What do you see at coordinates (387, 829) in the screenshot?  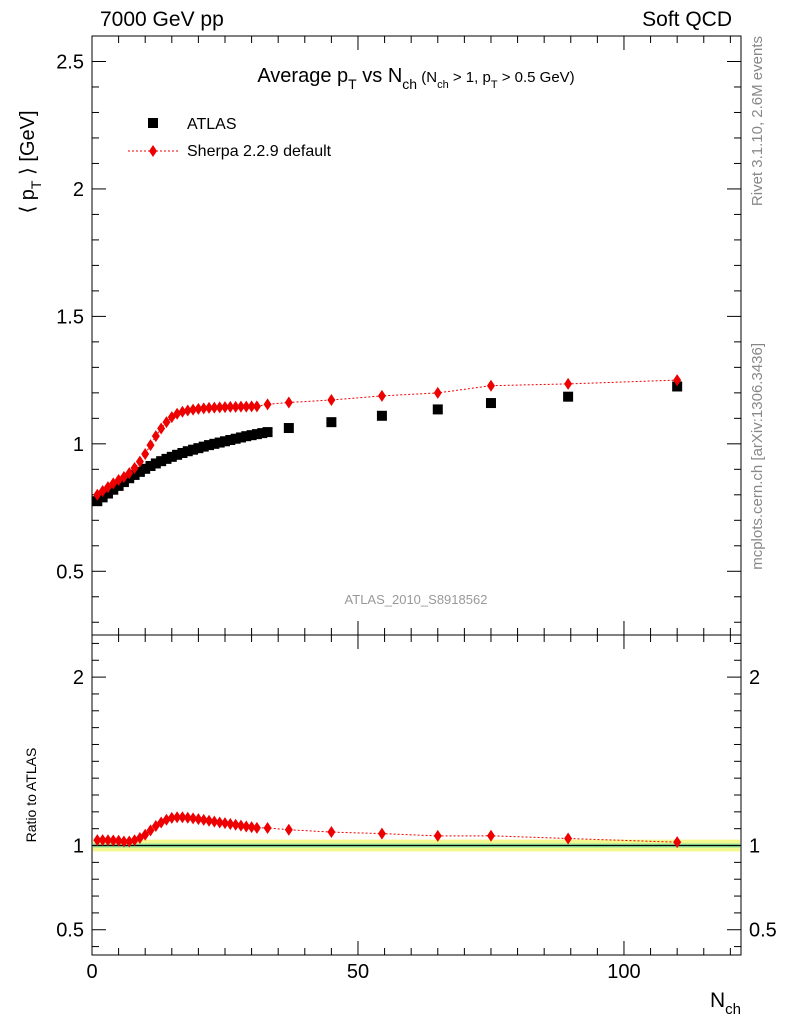 I see `ratio-sherpa-line` at bounding box center [387, 829].